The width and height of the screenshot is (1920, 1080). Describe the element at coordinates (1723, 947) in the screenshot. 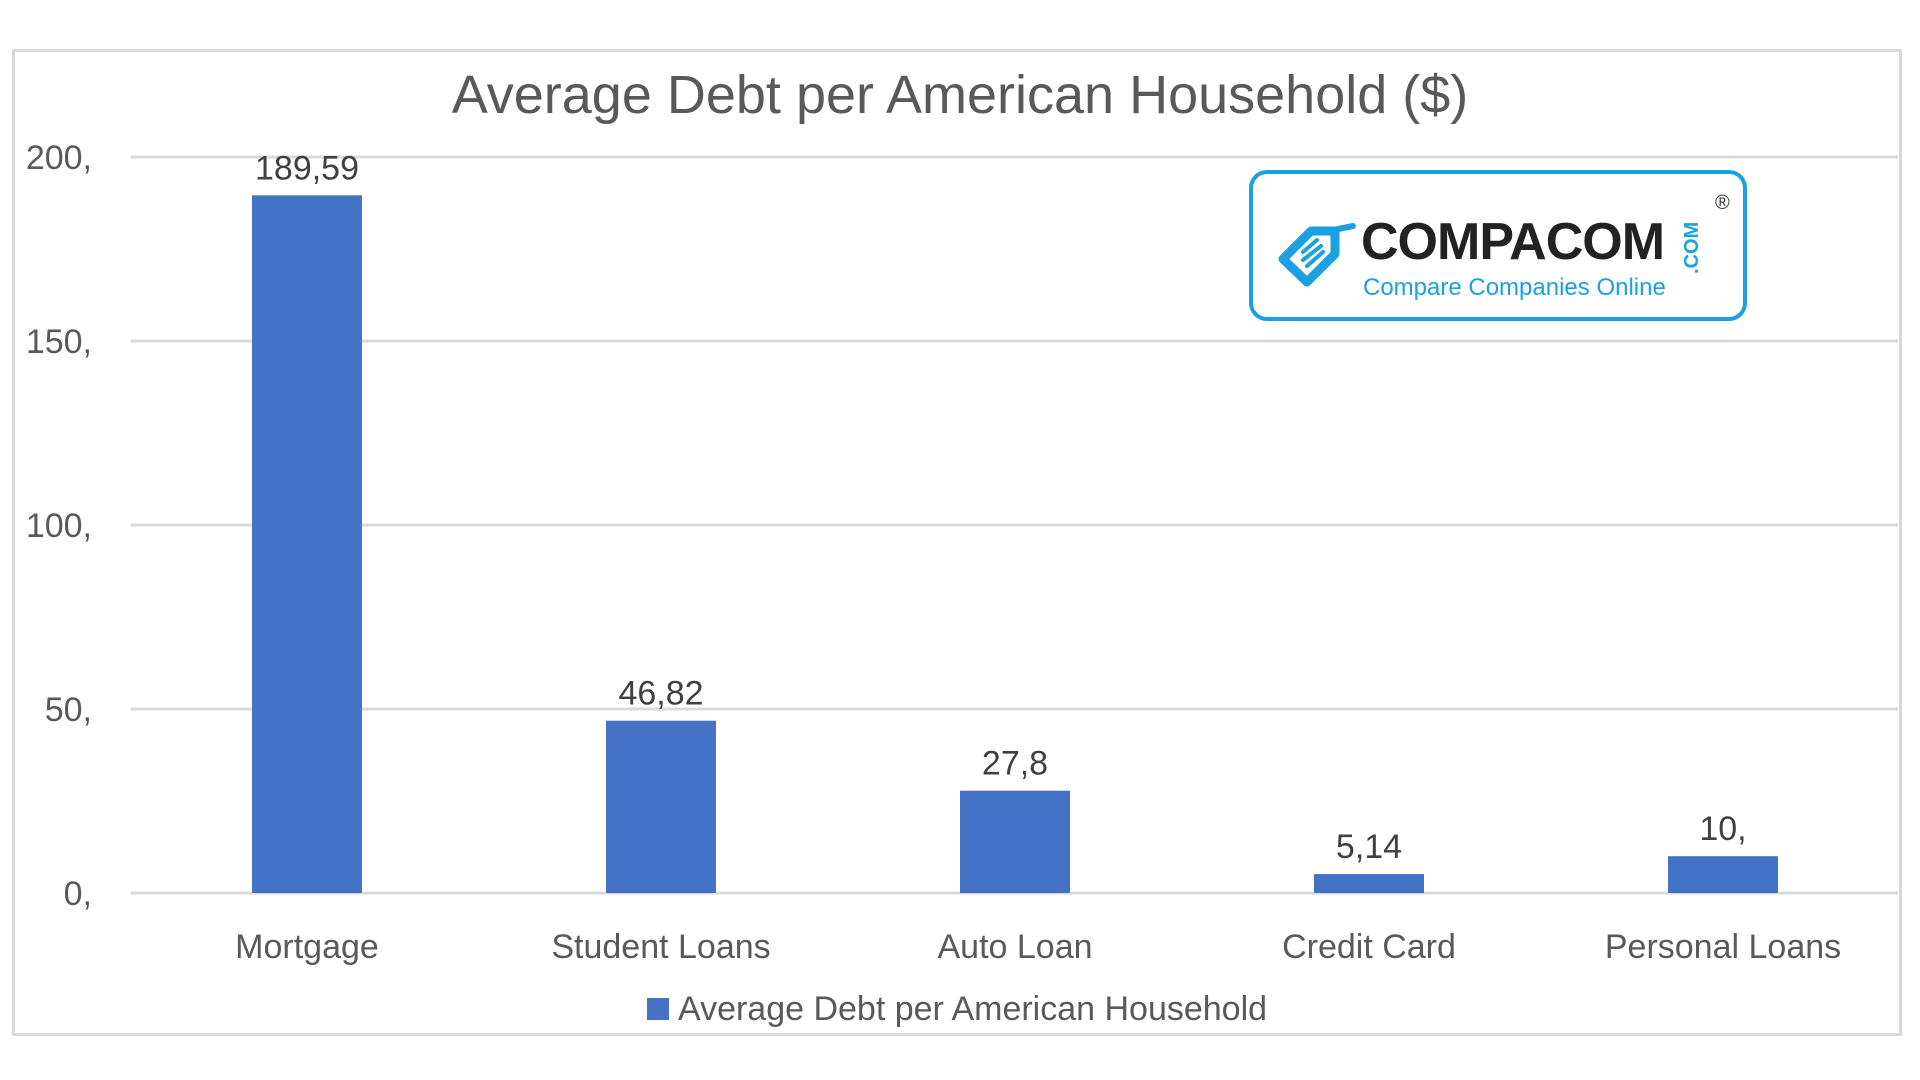

I see `x-tick-label: Personal Loans` at that location.